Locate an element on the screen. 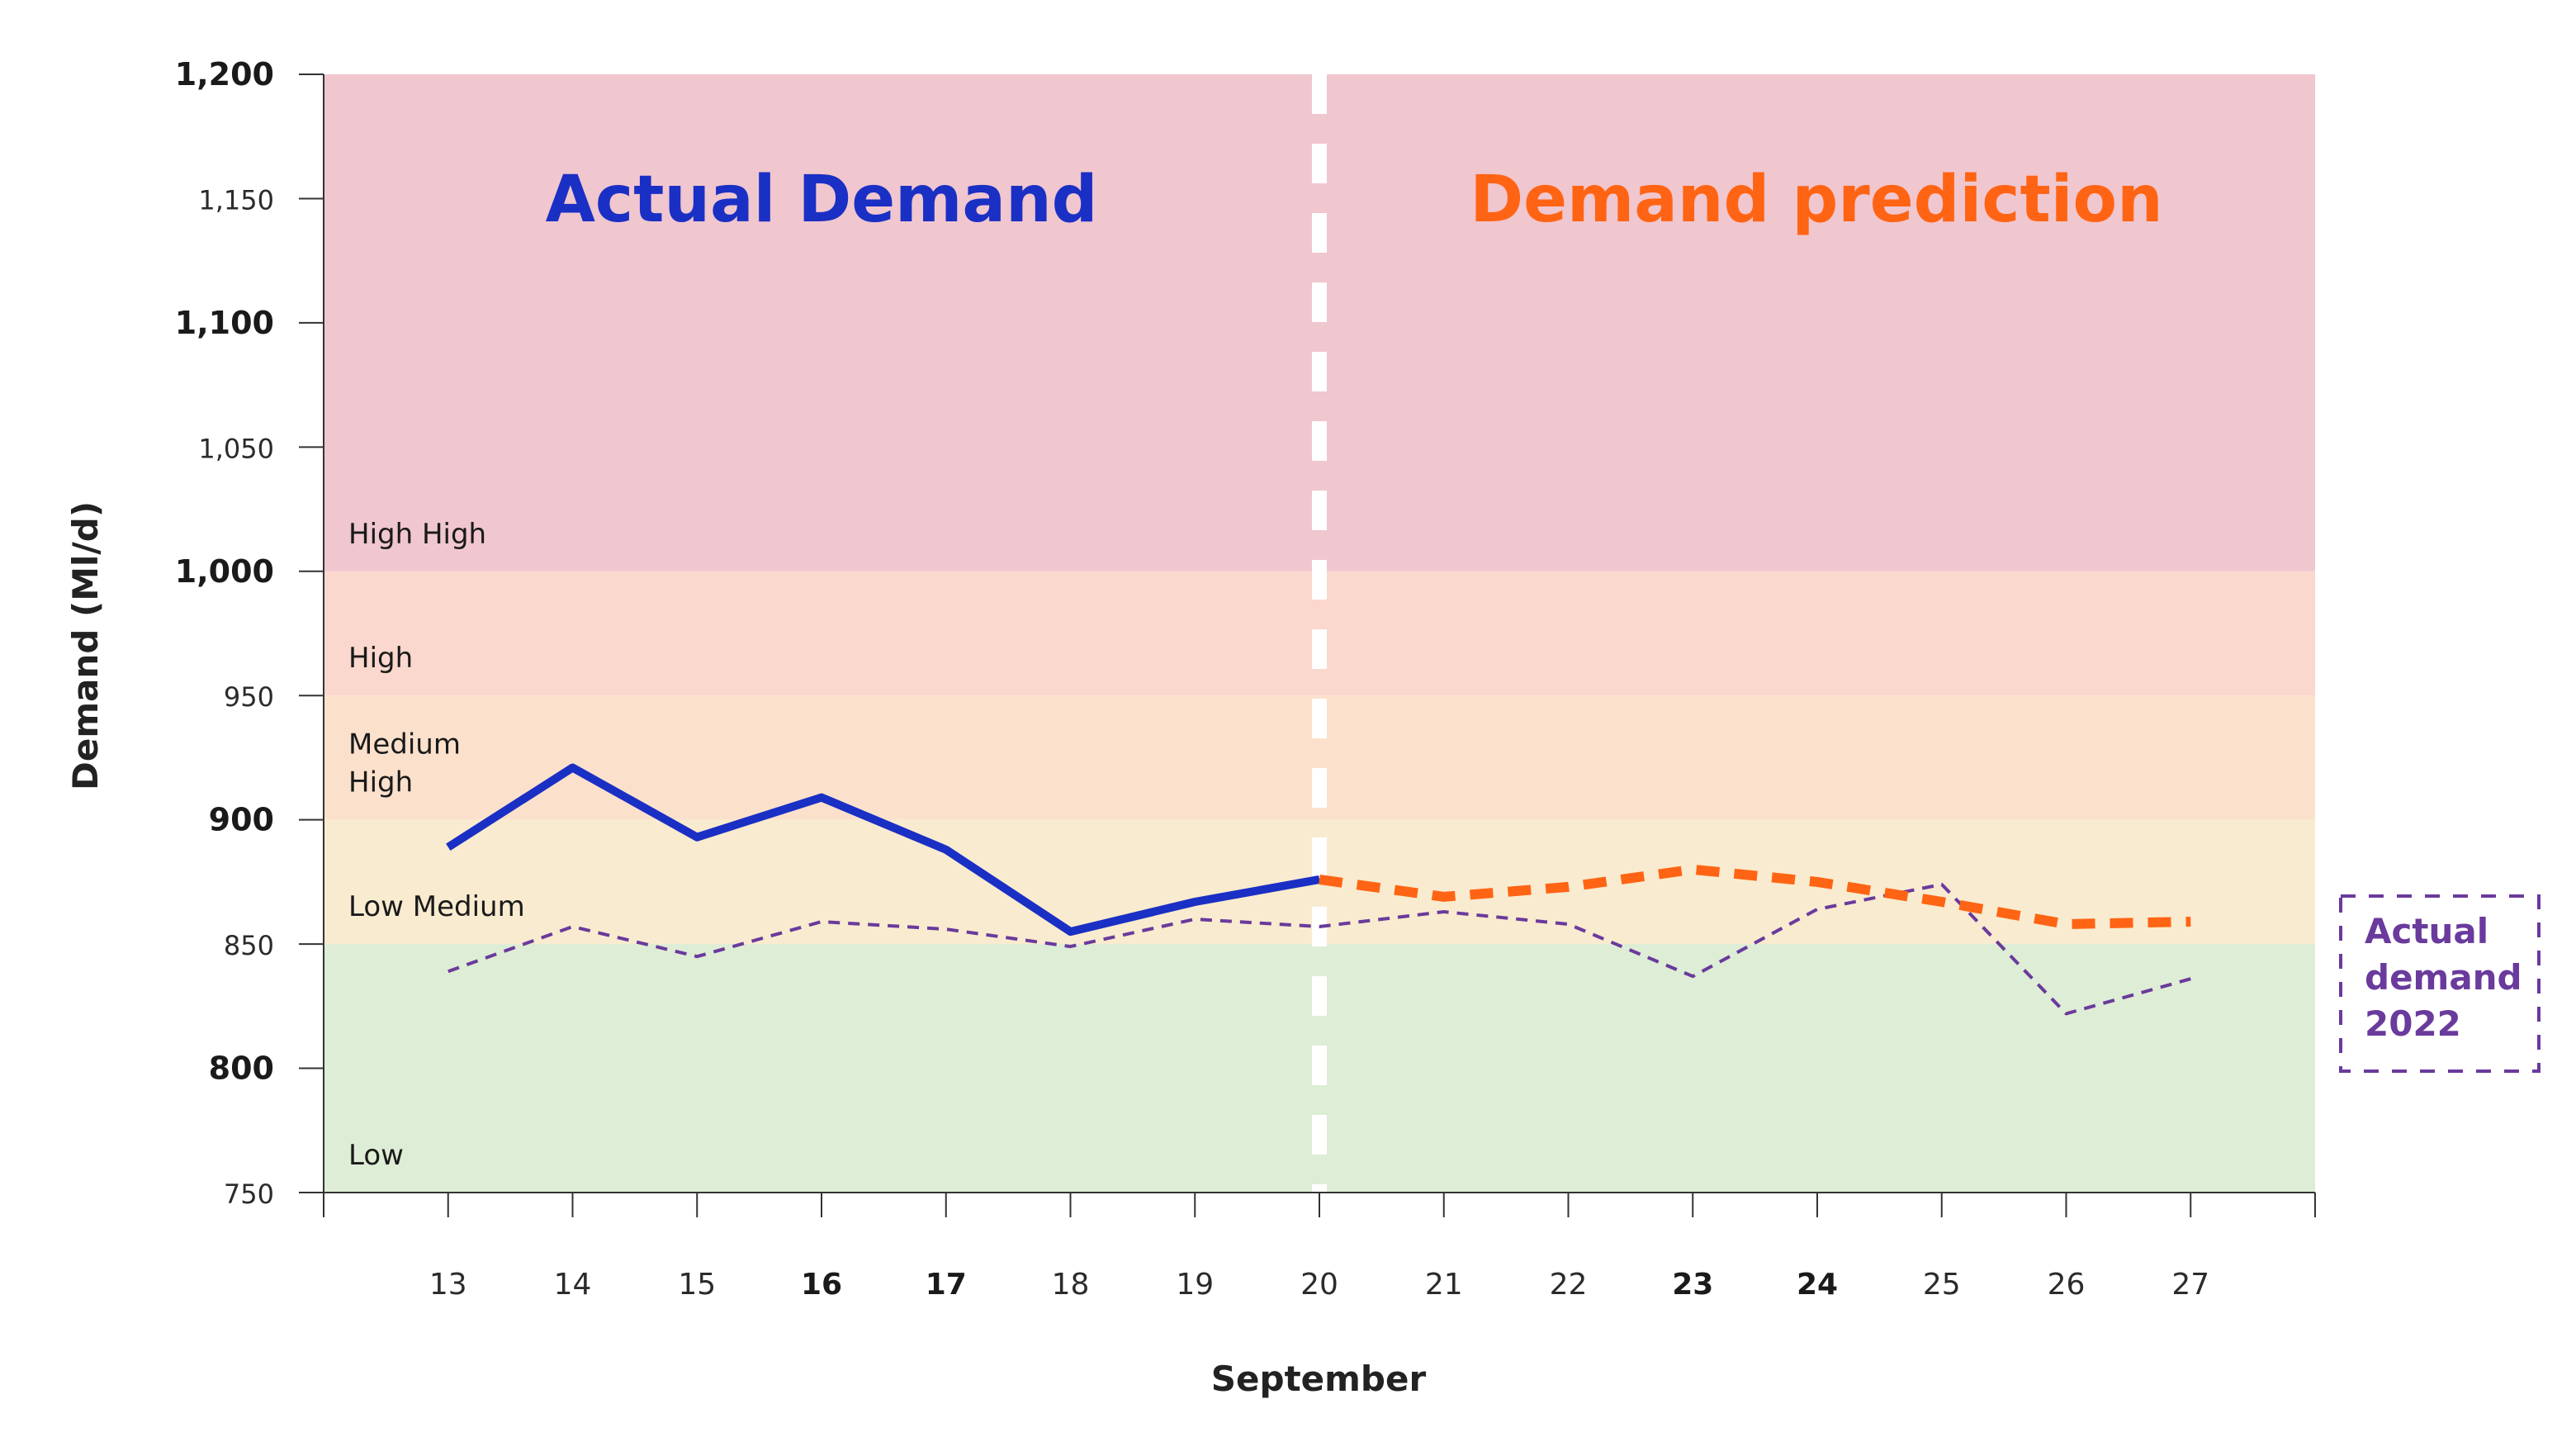 The height and width of the screenshot is (1437, 2576). legend-label: Actual demand 2022 is located at coordinates (2443, 978).